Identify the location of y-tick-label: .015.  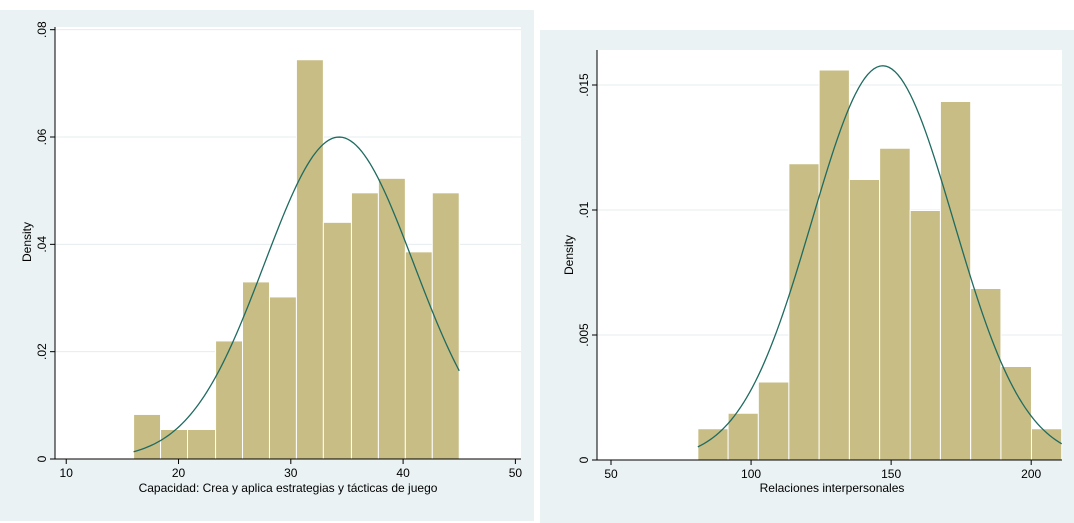
(584, 85).